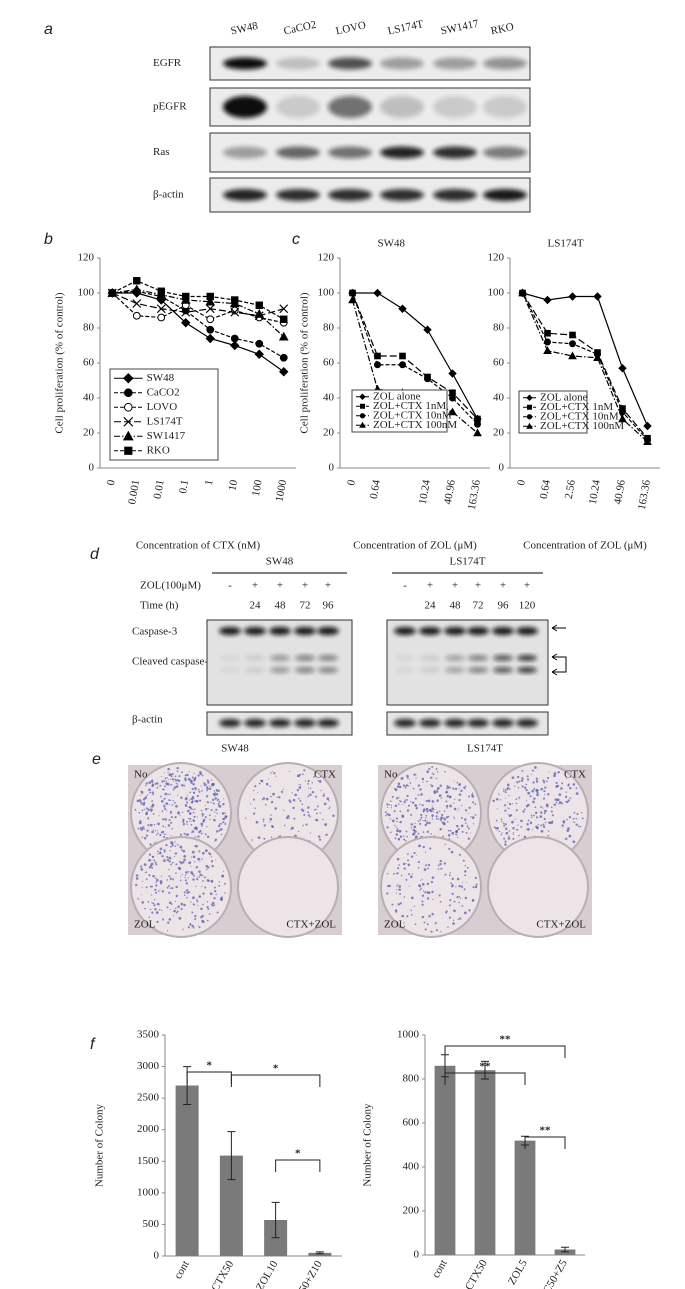 The height and width of the screenshot is (1289, 685). Describe the element at coordinates (504, 606) in the screenshot. I see `time-label: 96` at that location.